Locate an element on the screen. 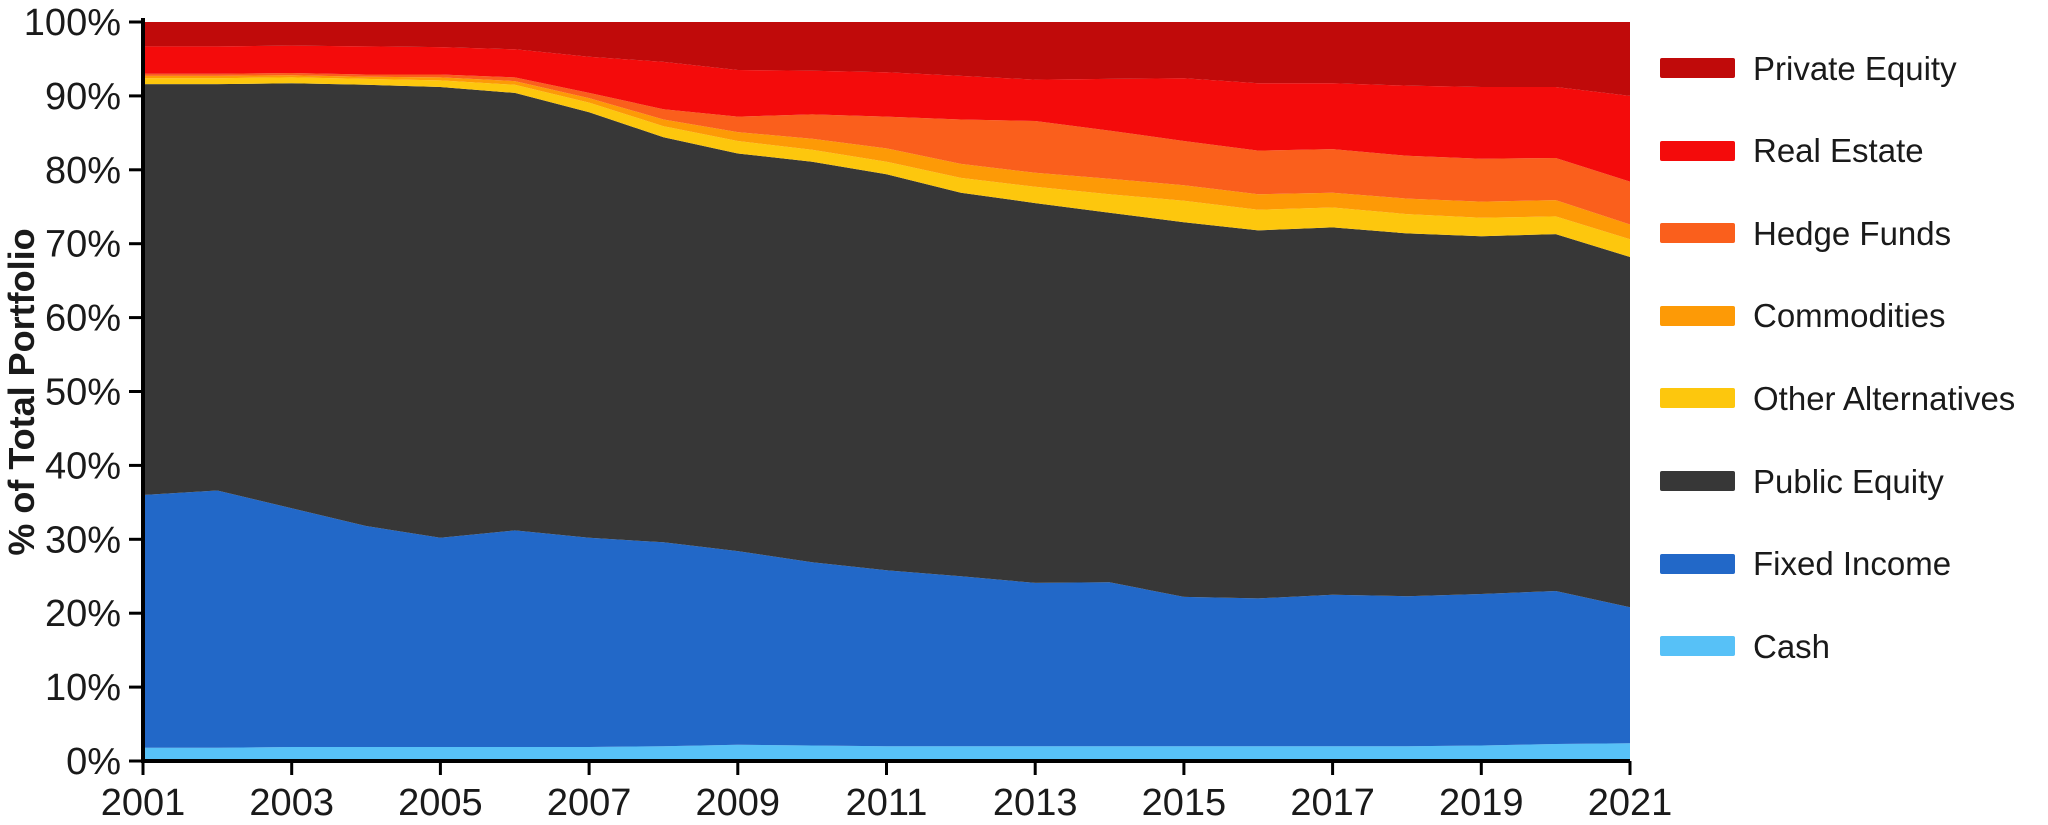  y-tick-label: 90% is located at coordinates (83, 97).